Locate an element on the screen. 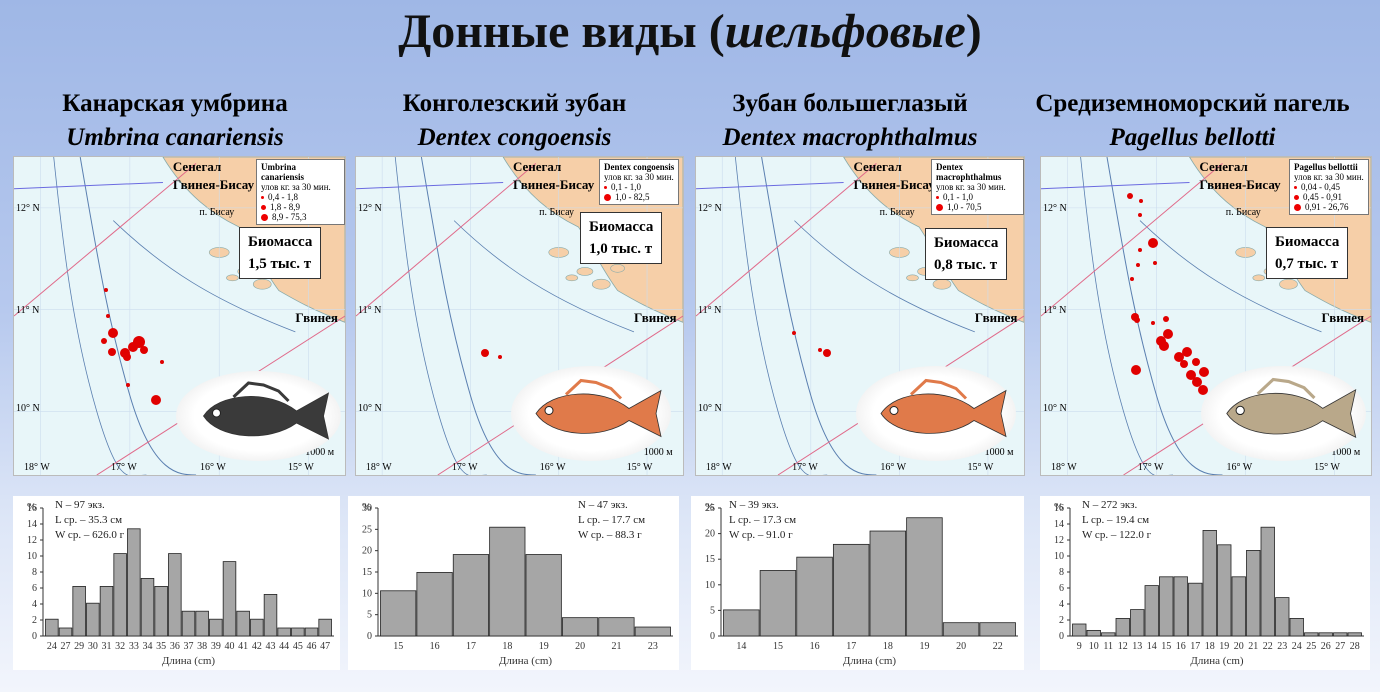  x-tick-label: 39 is located at coordinates (216, 646).